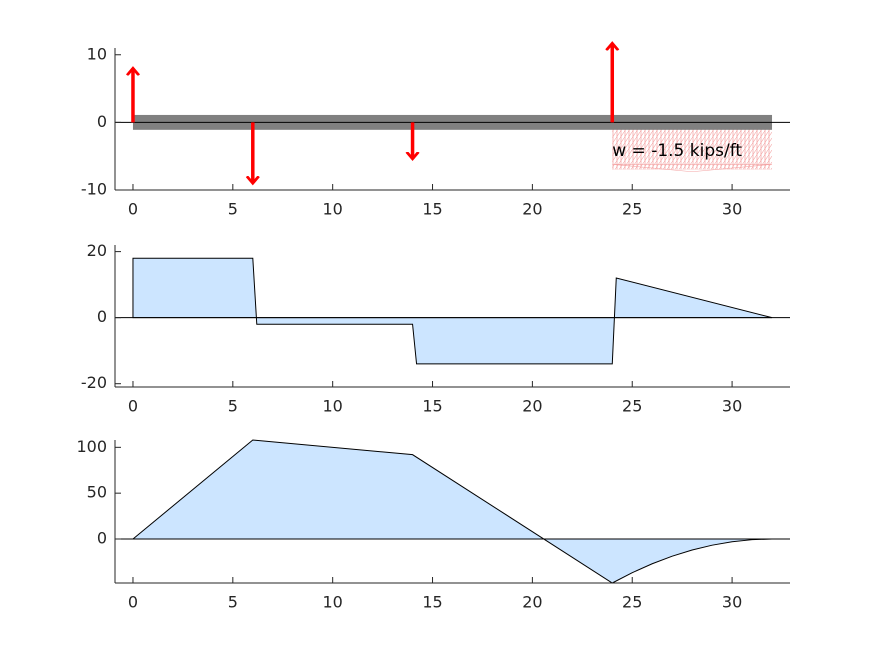 The width and height of the screenshot is (875, 660). Describe the element at coordinates (677, 151) in the screenshot. I see `annotation: w = -1.5 kips/ft` at that location.